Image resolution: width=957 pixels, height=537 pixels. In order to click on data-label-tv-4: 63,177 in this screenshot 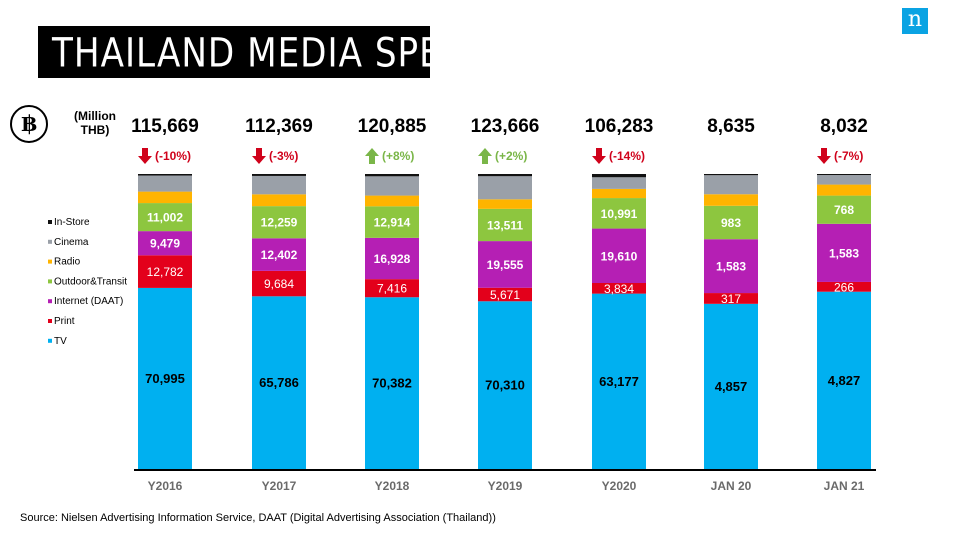, I will do `click(619, 381)`.